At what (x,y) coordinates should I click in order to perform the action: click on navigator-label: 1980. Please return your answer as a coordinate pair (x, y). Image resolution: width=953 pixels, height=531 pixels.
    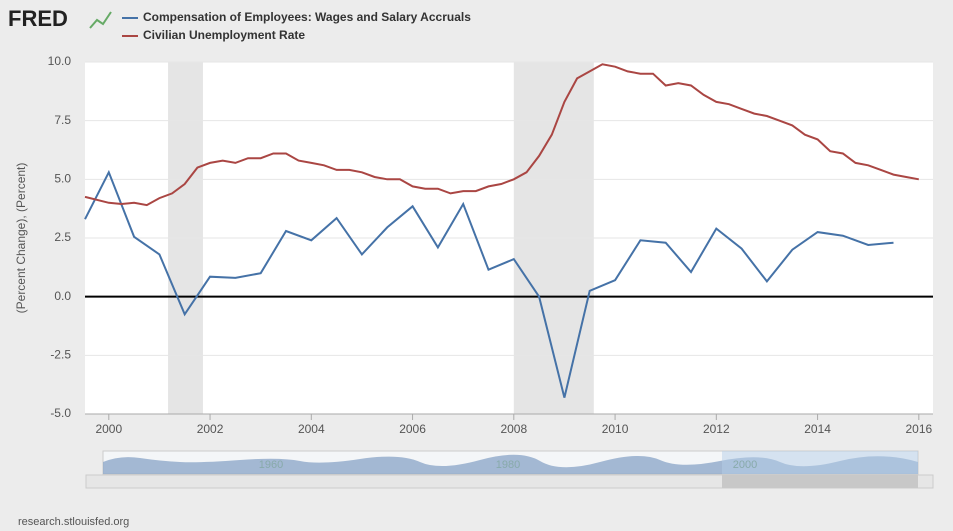
    Looking at the image, I should click on (508, 465).